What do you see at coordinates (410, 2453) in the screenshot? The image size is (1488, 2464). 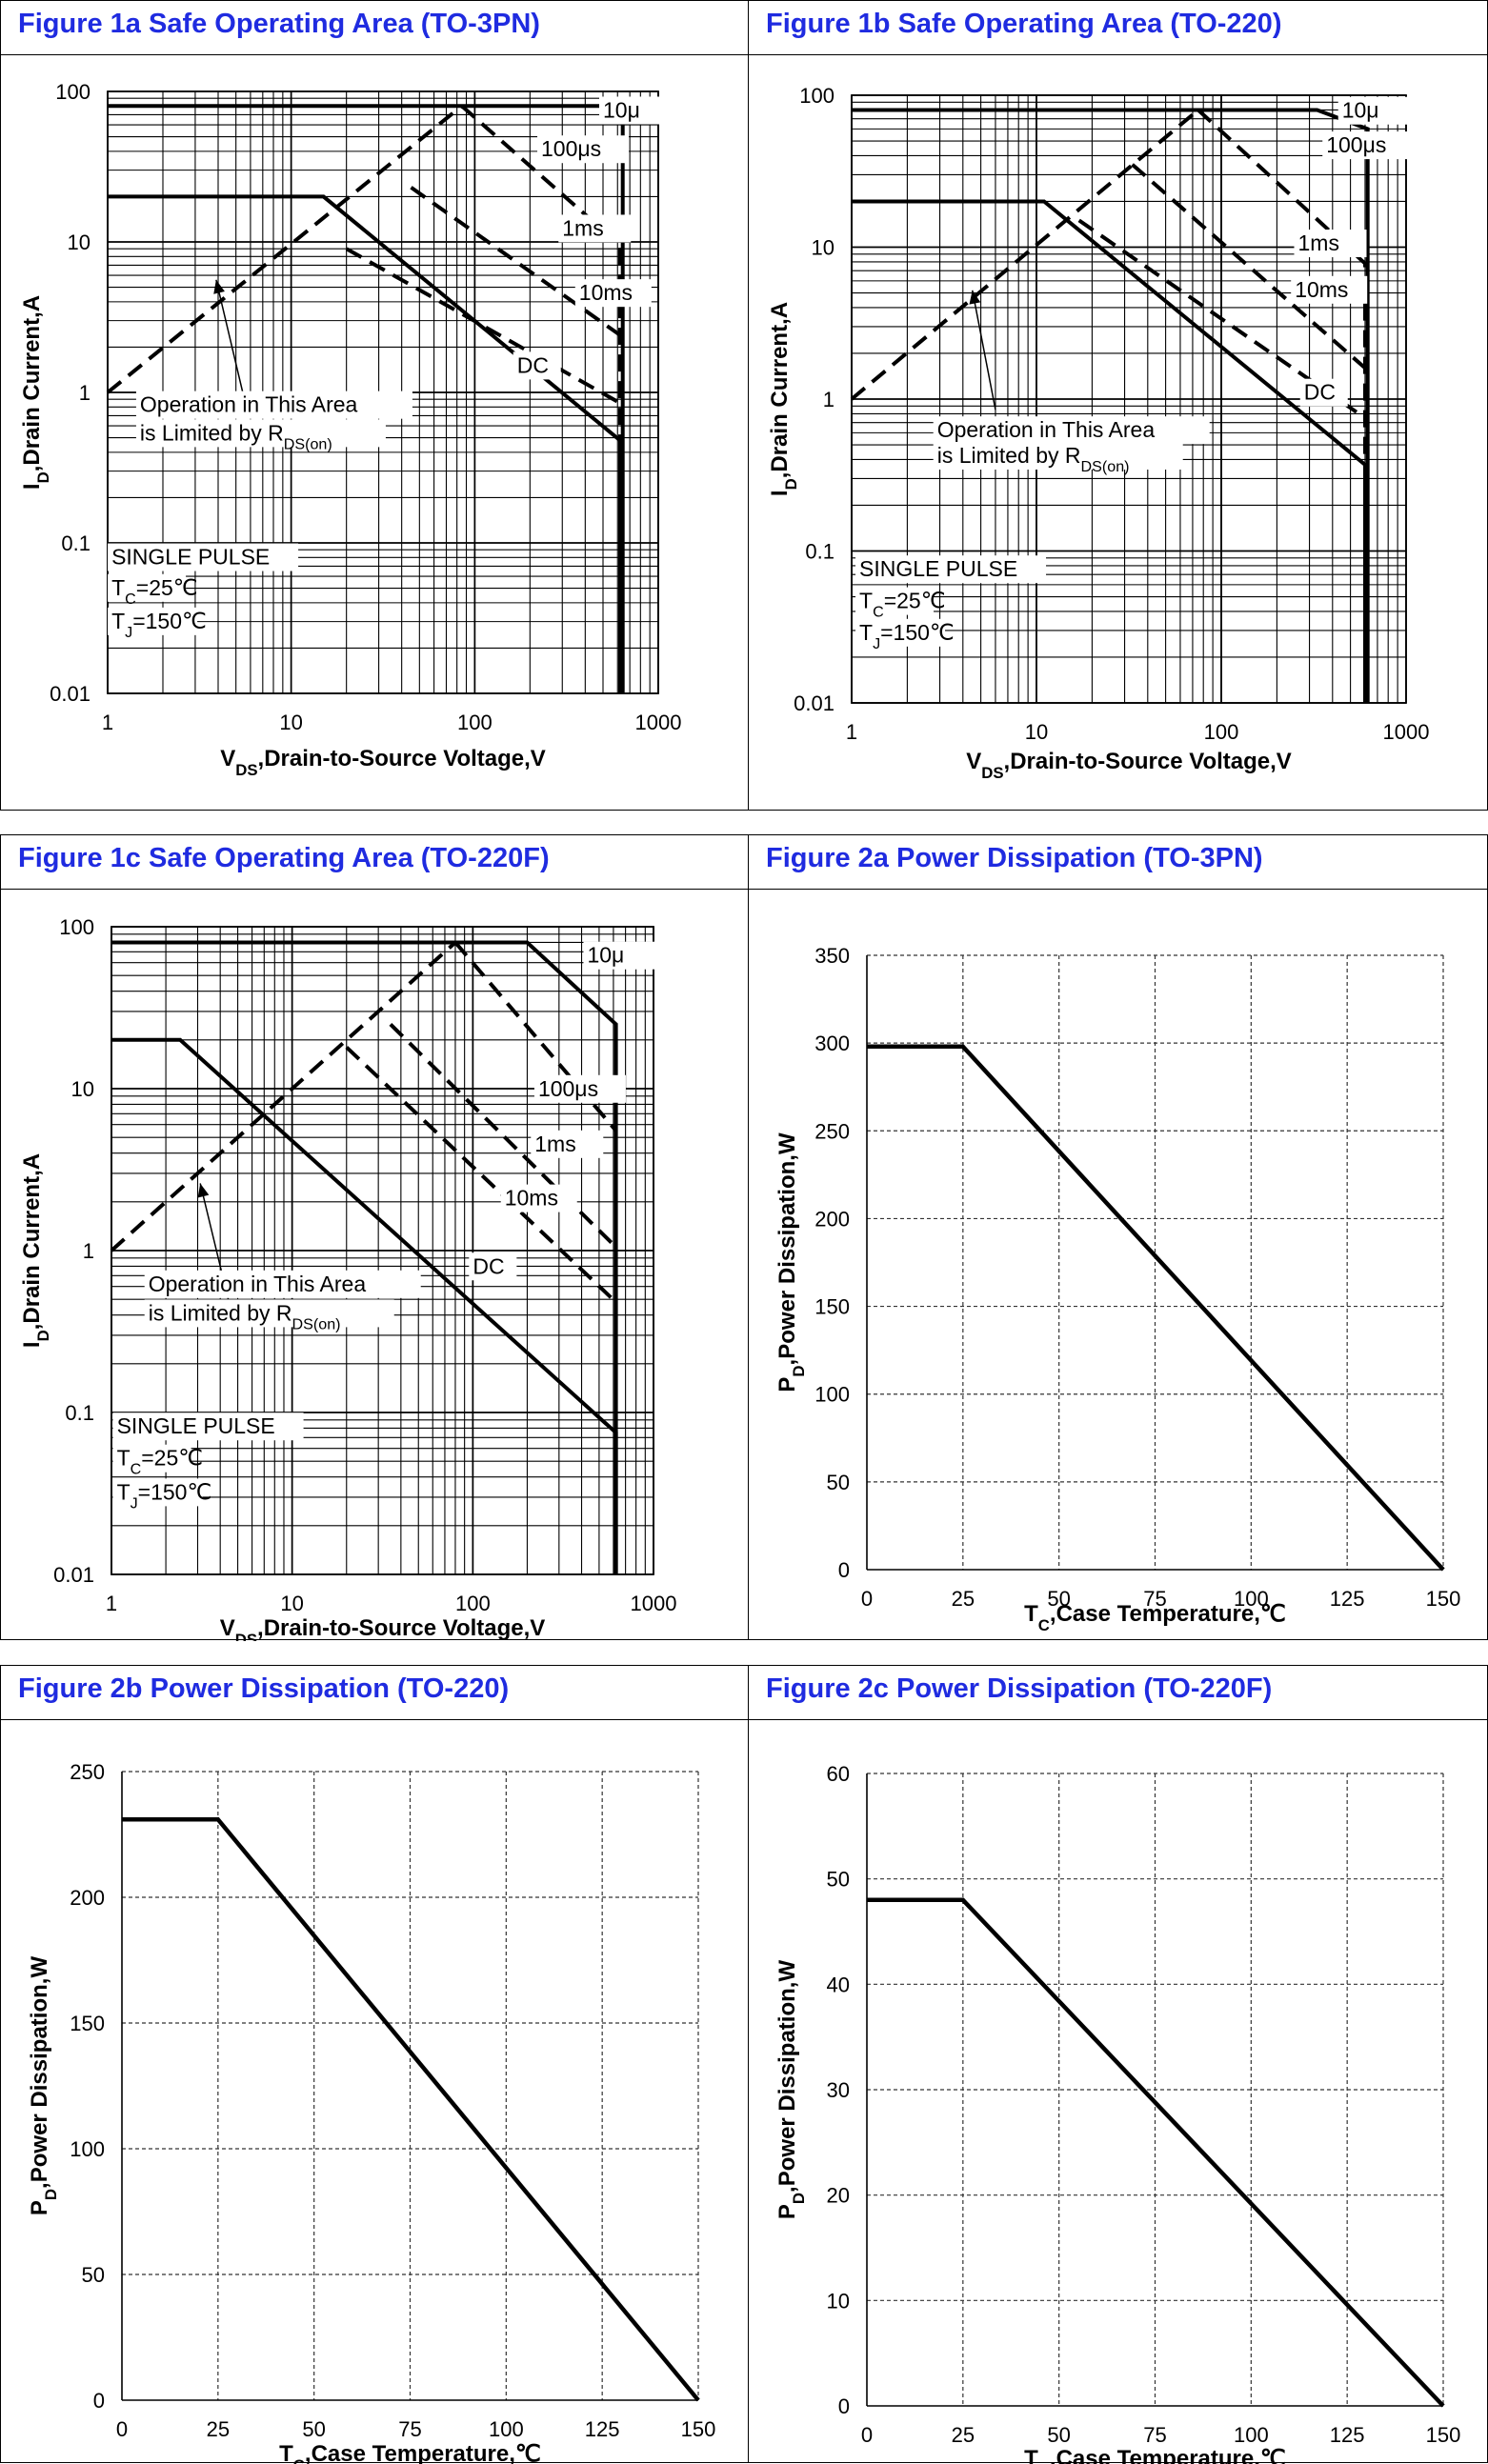 I see `x-axis-title: TC,Case Temperature,℃` at bounding box center [410, 2453].